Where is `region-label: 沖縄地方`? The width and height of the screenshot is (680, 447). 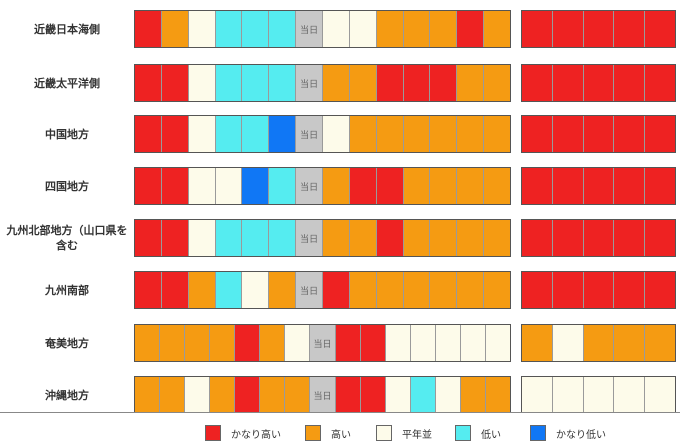 region-label: 沖縄地方 is located at coordinates (67, 395).